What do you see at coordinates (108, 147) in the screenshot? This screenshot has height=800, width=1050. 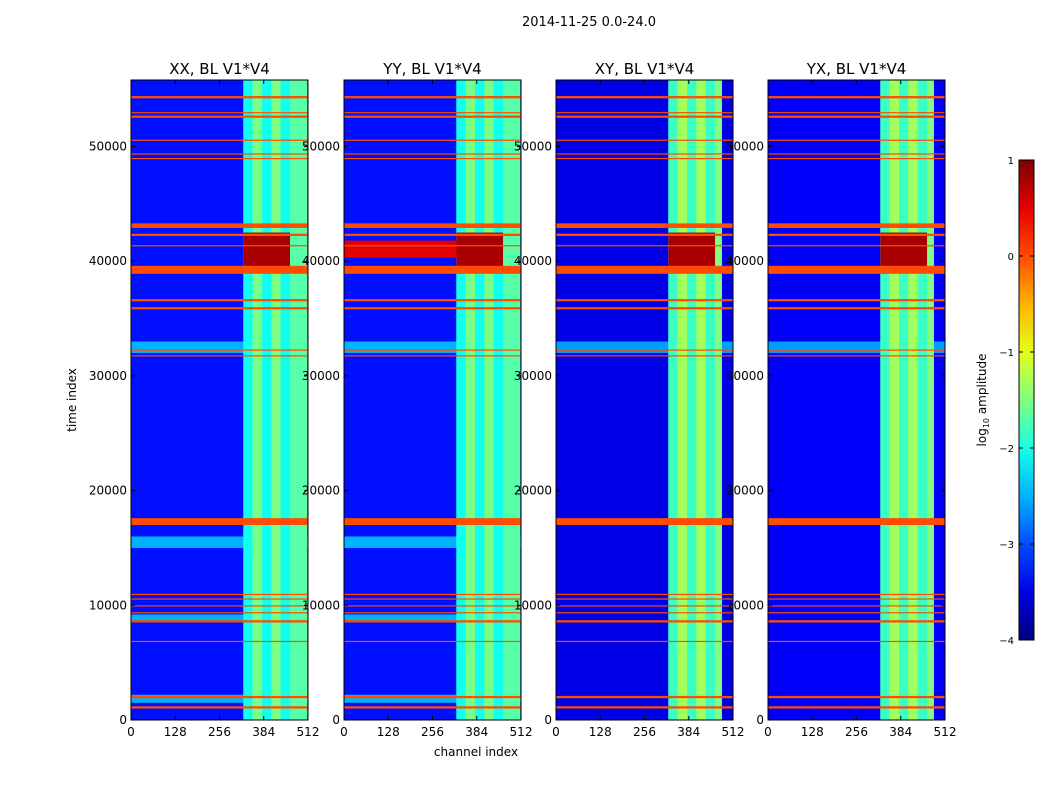 I see `y-tick-label: 50000` at bounding box center [108, 147].